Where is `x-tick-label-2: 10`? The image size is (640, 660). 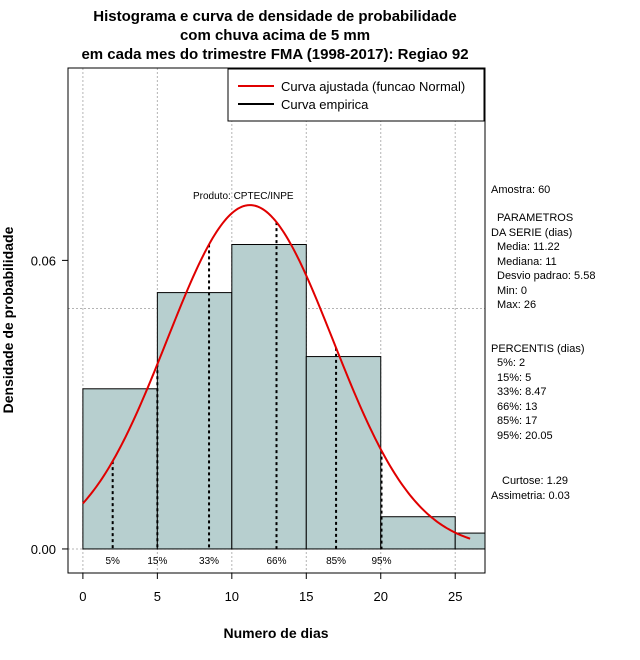
x-tick-label-2: 10 is located at coordinates (232, 596).